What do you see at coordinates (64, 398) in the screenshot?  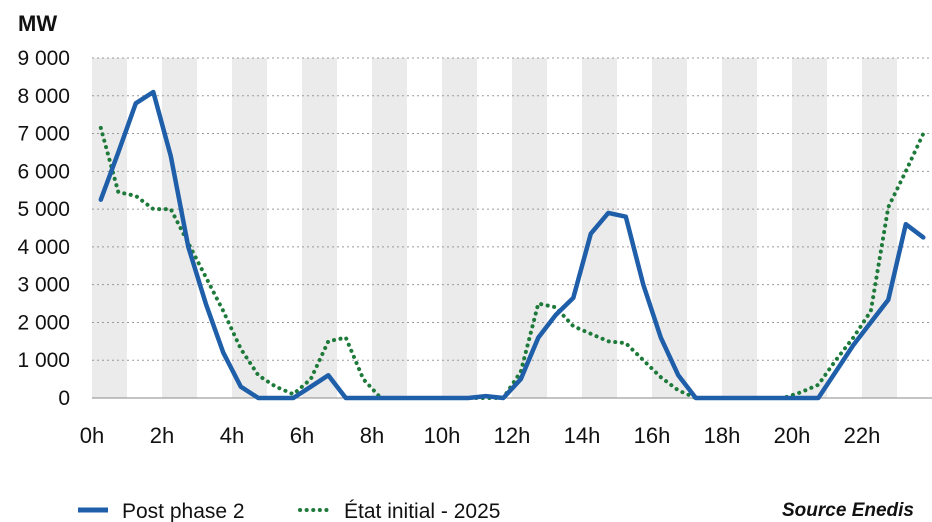 I see `y-tick-label: 0` at bounding box center [64, 398].